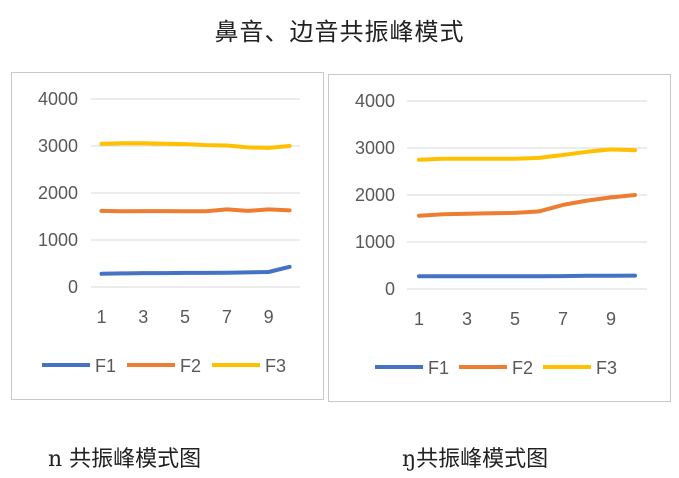 Image resolution: width=679 pixels, height=478 pixels. Describe the element at coordinates (475, 459) in the screenshot. I see `caption-ng: ŋ共振峰模式图` at that location.